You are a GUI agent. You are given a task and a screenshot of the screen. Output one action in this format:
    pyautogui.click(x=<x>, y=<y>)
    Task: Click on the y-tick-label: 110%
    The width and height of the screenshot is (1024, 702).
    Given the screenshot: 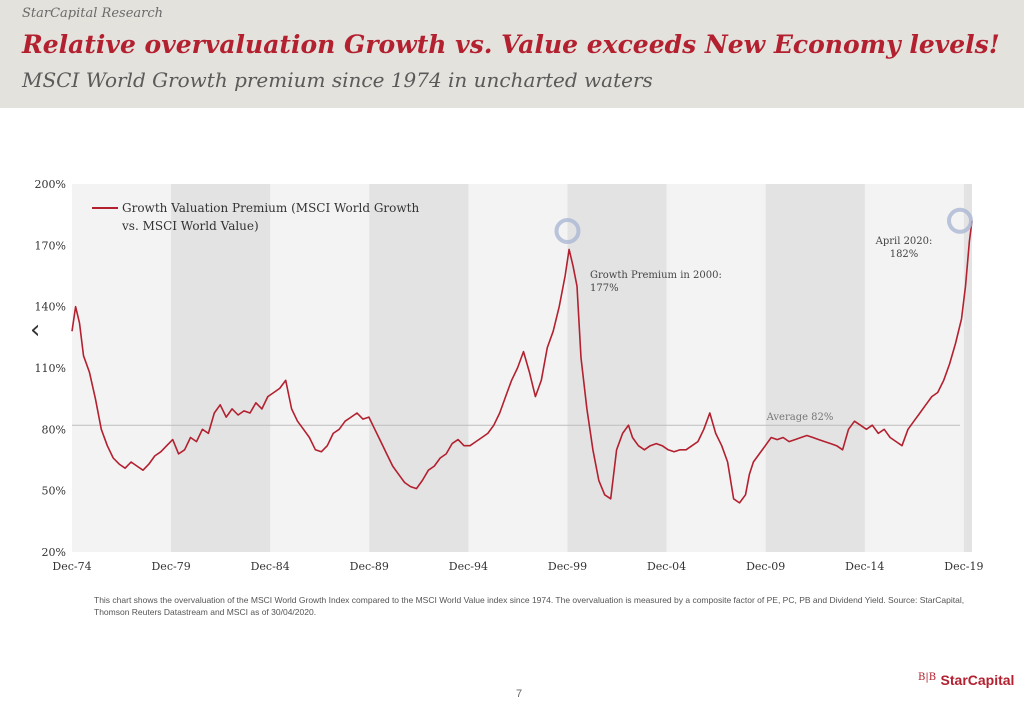 What is the action you would take?
    pyautogui.click(x=50, y=368)
    